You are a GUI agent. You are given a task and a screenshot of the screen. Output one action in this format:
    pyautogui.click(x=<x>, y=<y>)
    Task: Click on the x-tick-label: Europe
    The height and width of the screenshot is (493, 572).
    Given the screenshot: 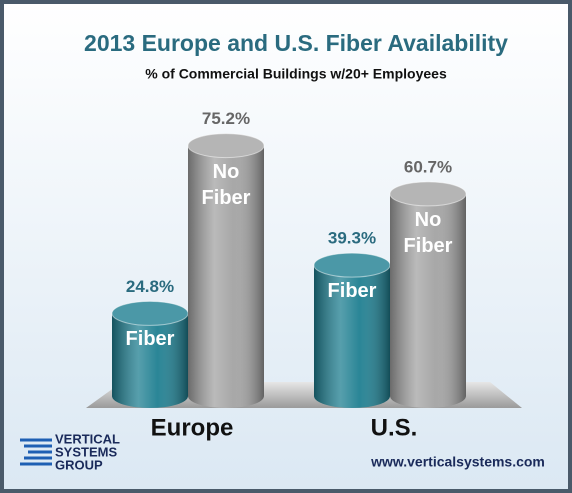 What is the action you would take?
    pyautogui.click(x=192, y=427)
    